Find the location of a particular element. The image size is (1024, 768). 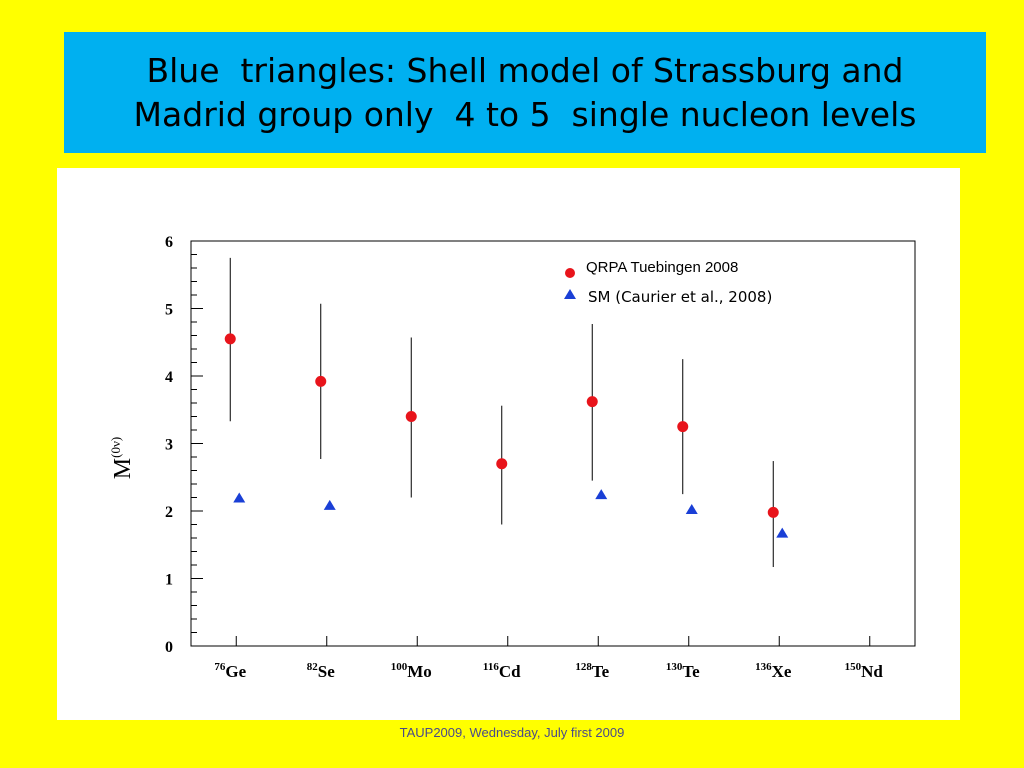

y-tick-label: 3 is located at coordinates (169, 445).